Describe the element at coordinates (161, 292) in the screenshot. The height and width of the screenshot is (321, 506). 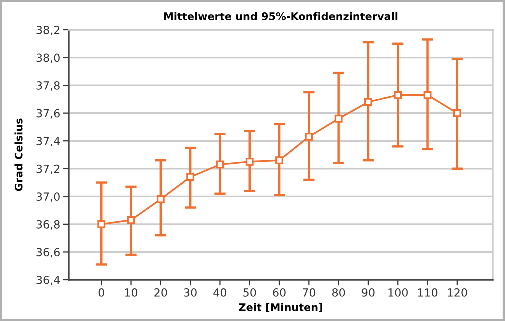
I see `x-tick-label: 20` at that location.